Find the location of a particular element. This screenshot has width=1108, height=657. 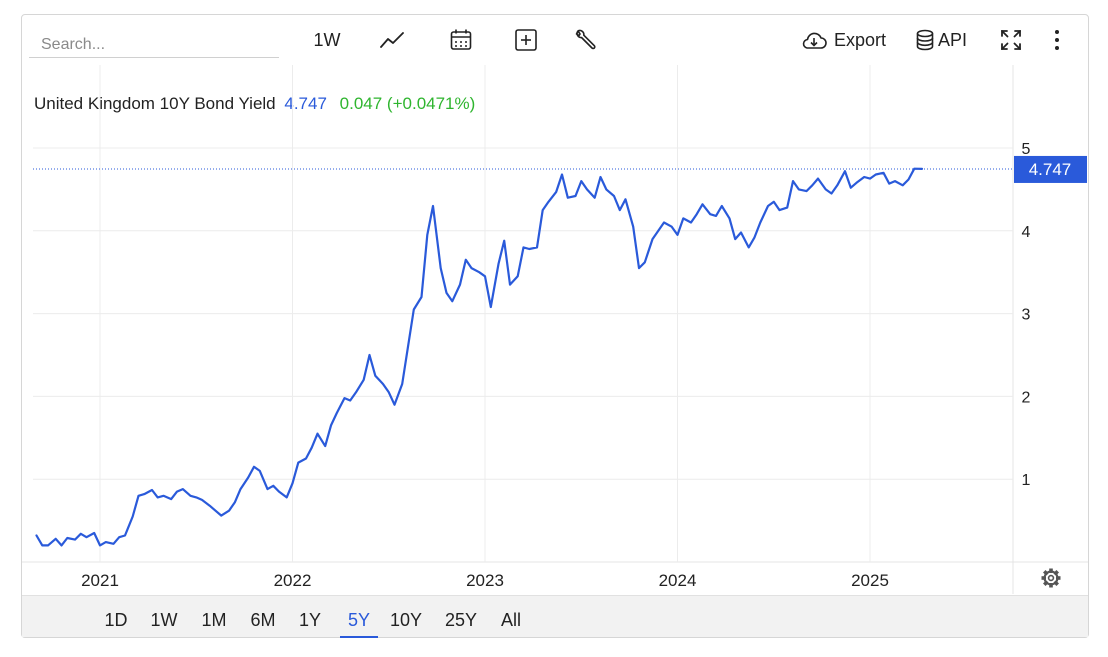

wrench-icon is located at coordinates (585, 39).